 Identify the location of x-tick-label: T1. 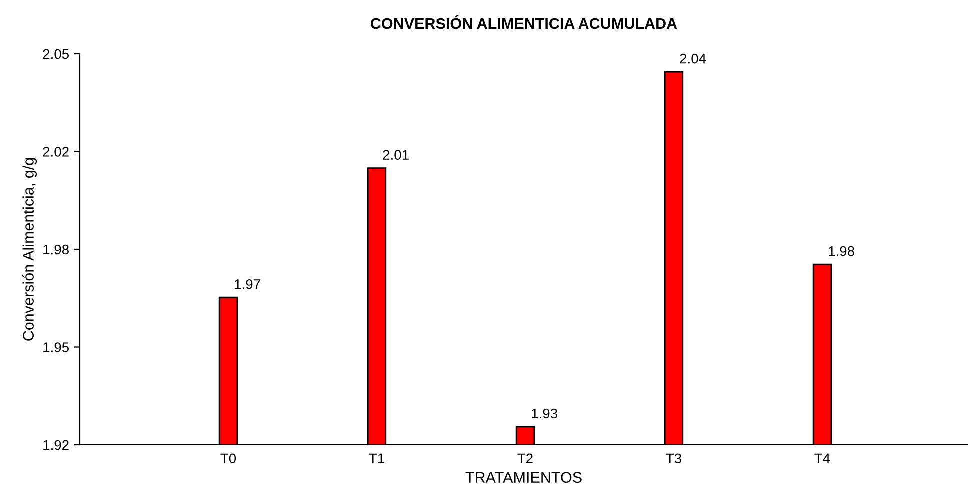
(376, 459).